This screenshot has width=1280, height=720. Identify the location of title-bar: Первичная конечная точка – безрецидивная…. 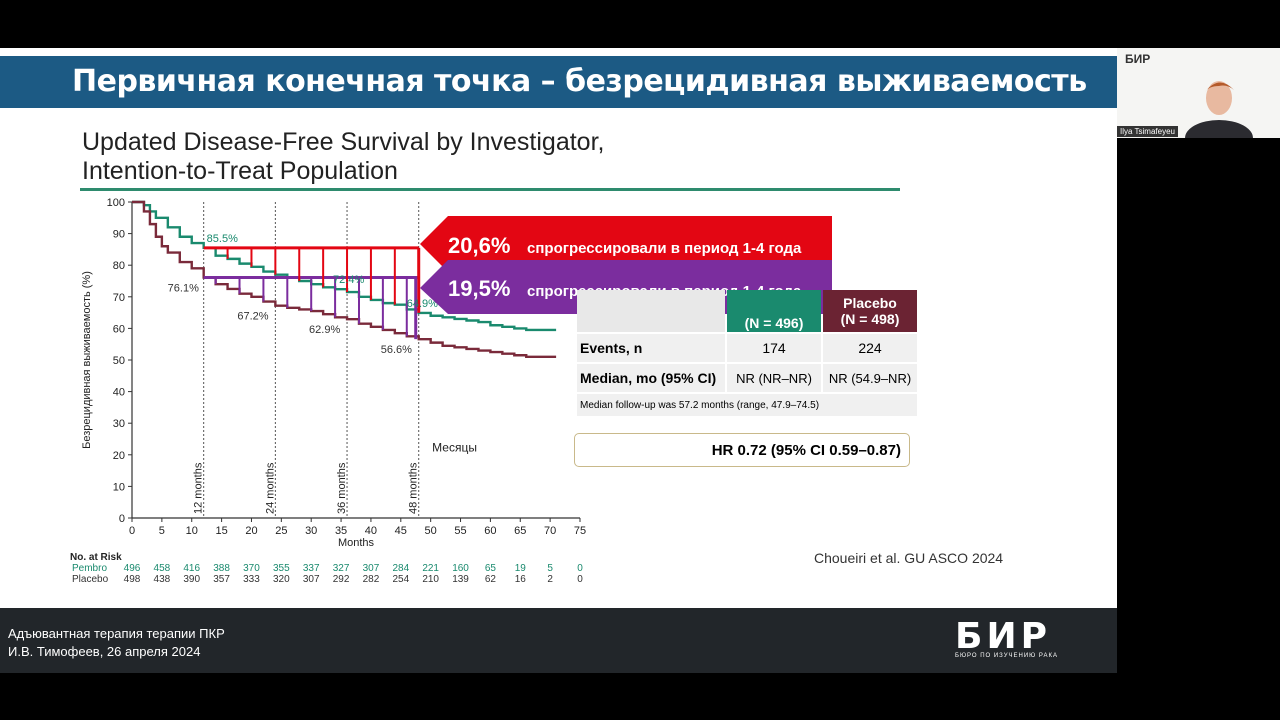
(558, 82).